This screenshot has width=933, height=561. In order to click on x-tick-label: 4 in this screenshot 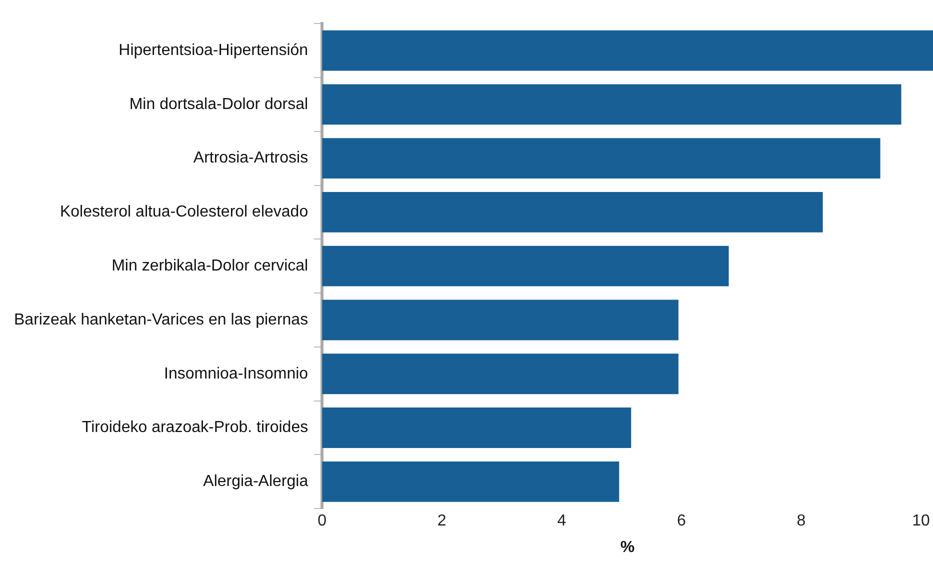, I will do `click(561, 521)`.